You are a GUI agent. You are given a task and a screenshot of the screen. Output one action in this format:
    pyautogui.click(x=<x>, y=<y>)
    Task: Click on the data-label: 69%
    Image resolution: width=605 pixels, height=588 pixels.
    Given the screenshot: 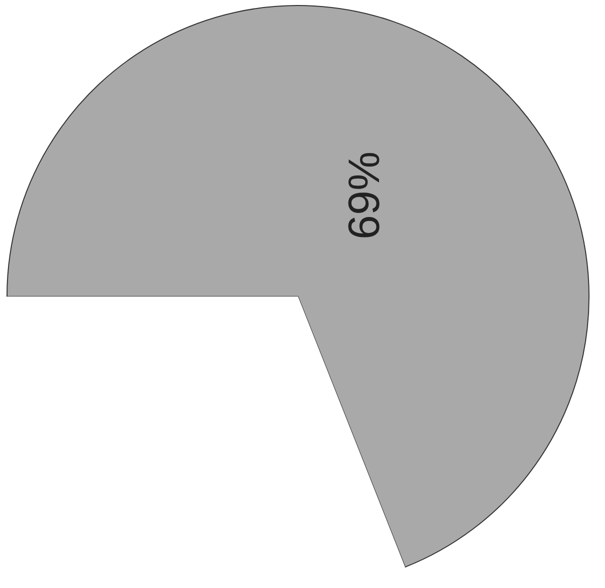 What is the action you would take?
    pyautogui.click(x=364, y=195)
    